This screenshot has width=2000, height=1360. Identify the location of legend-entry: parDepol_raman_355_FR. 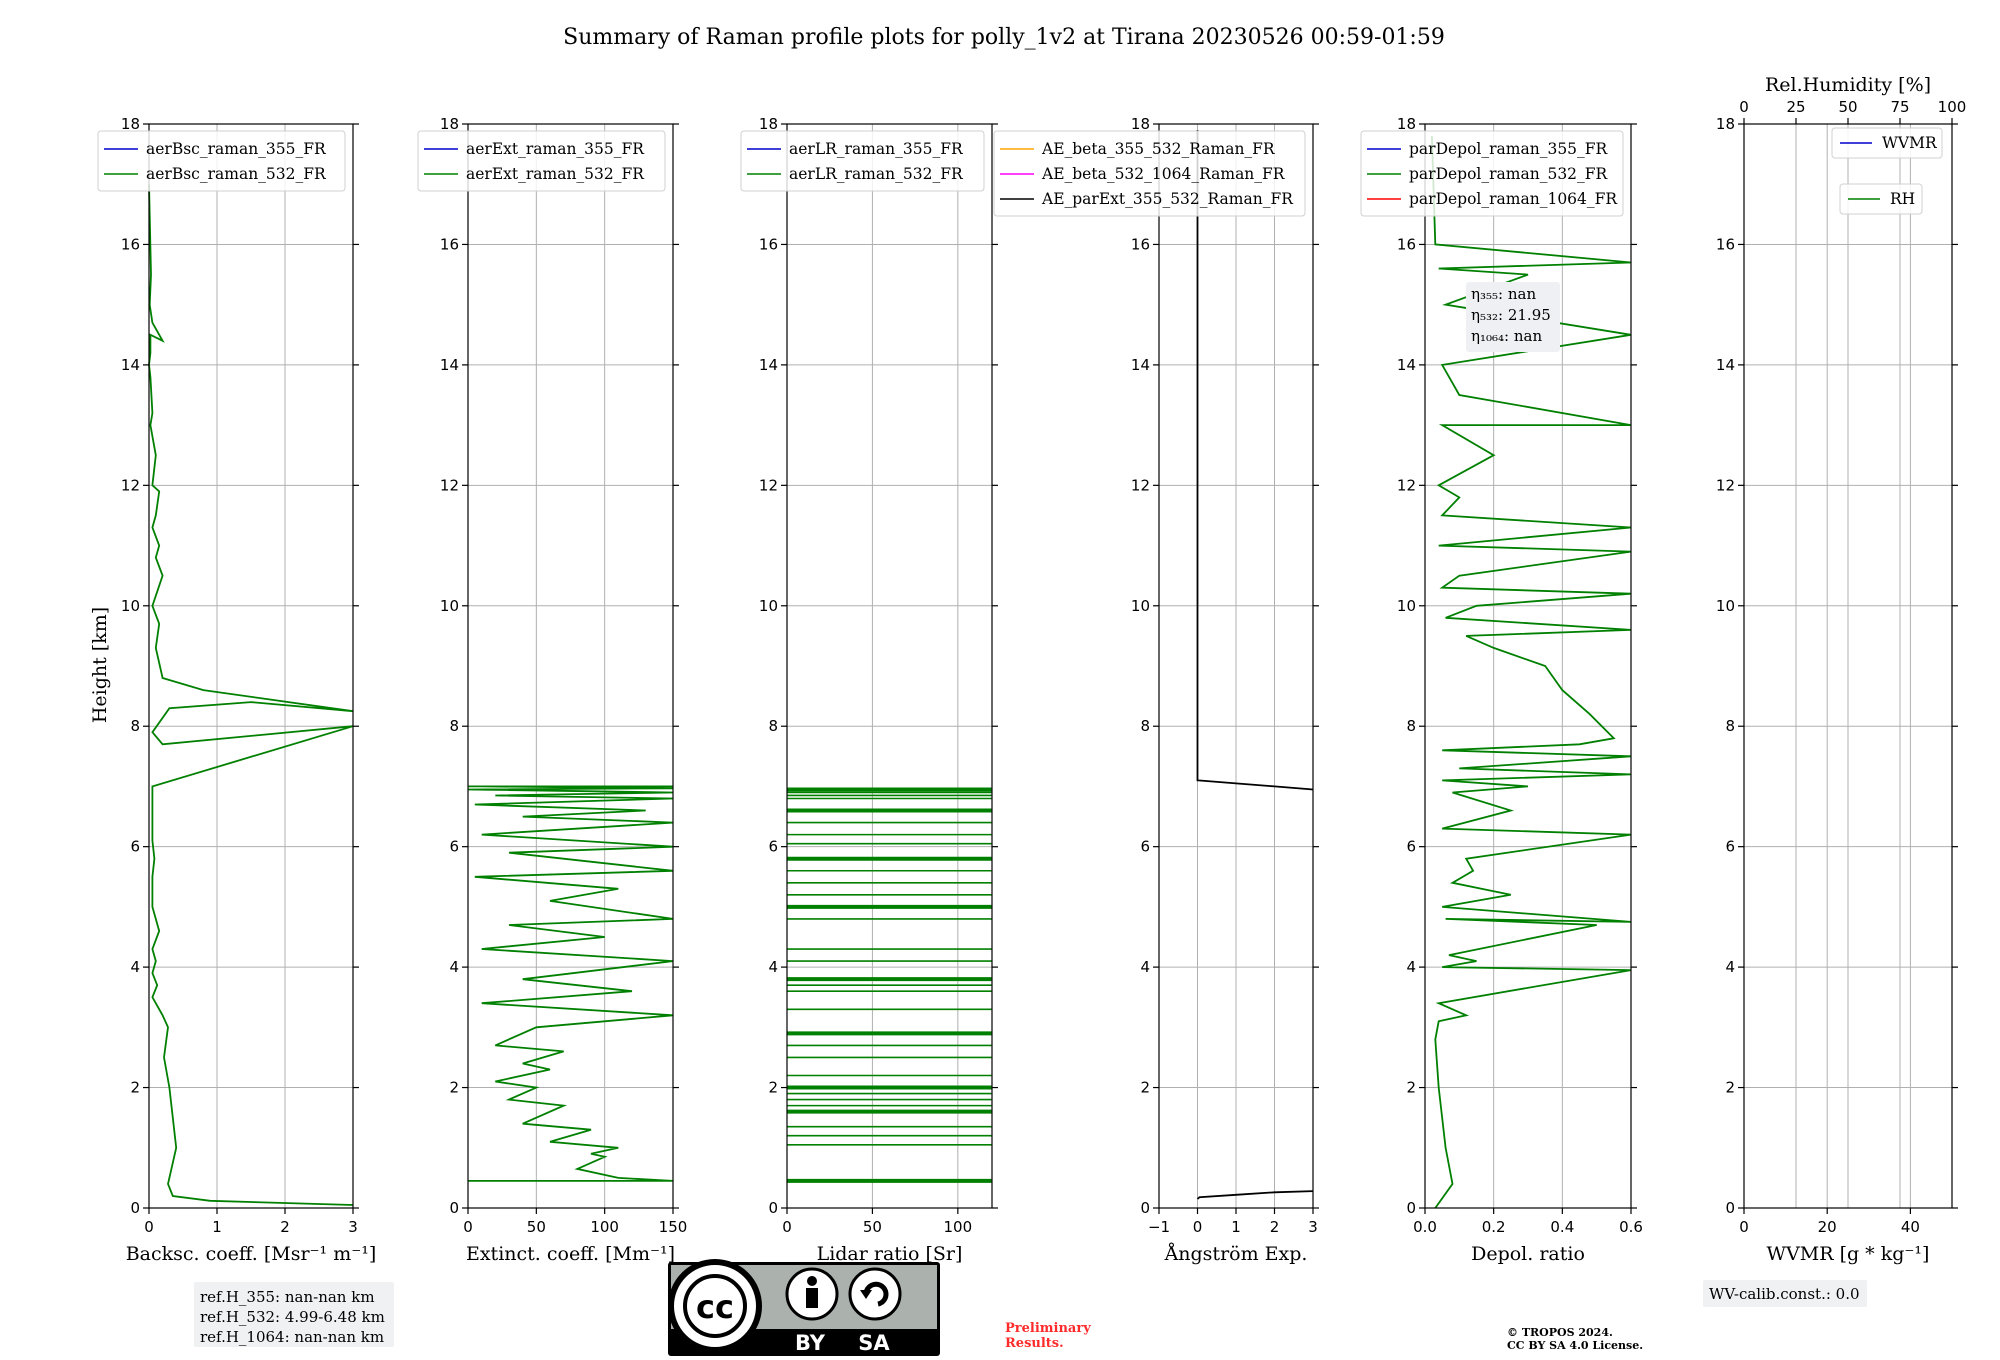
(1509, 149).